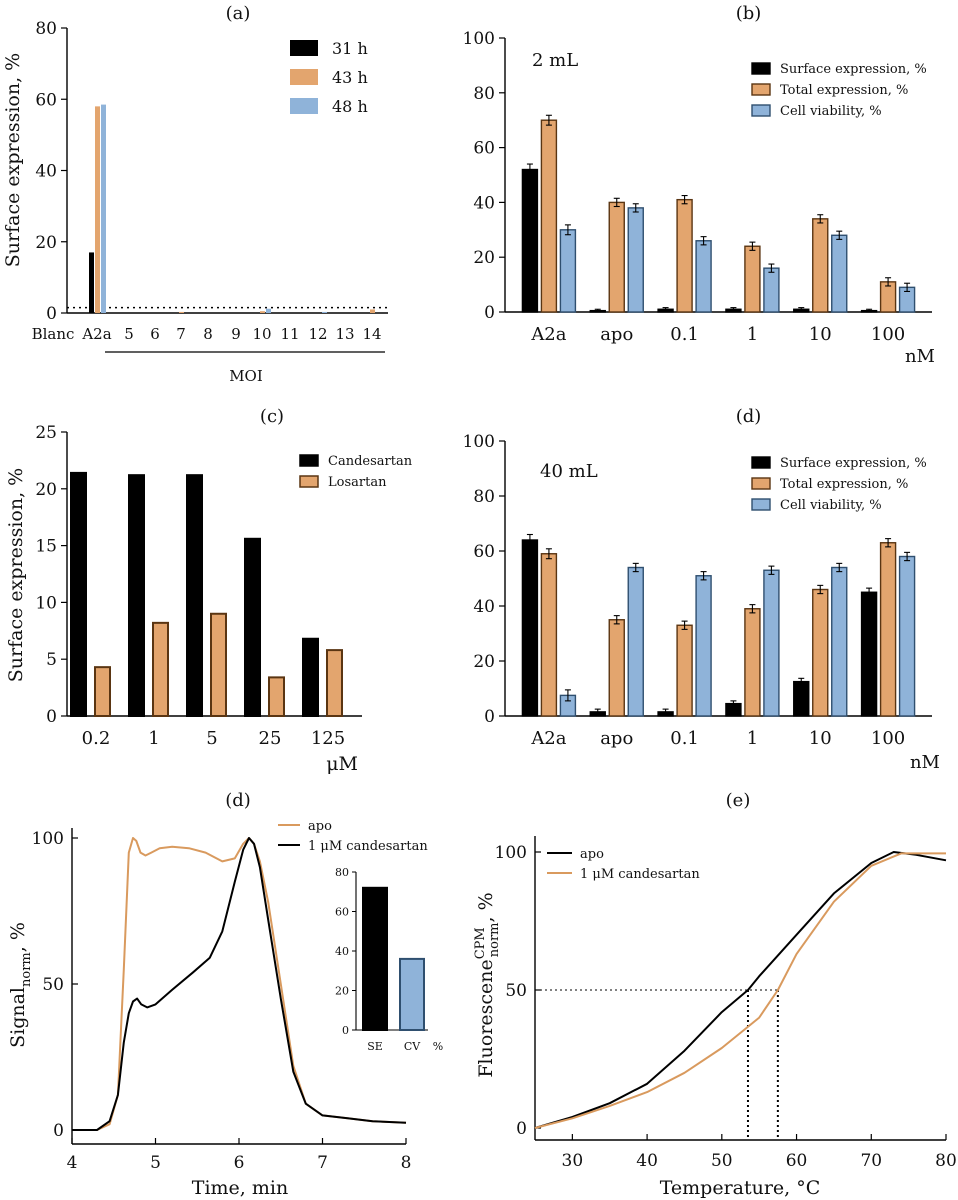 The width and height of the screenshot is (958, 1200). Describe the element at coordinates (16, 575) in the screenshot. I see `y-axis-title-c: Surface expression, %` at that location.